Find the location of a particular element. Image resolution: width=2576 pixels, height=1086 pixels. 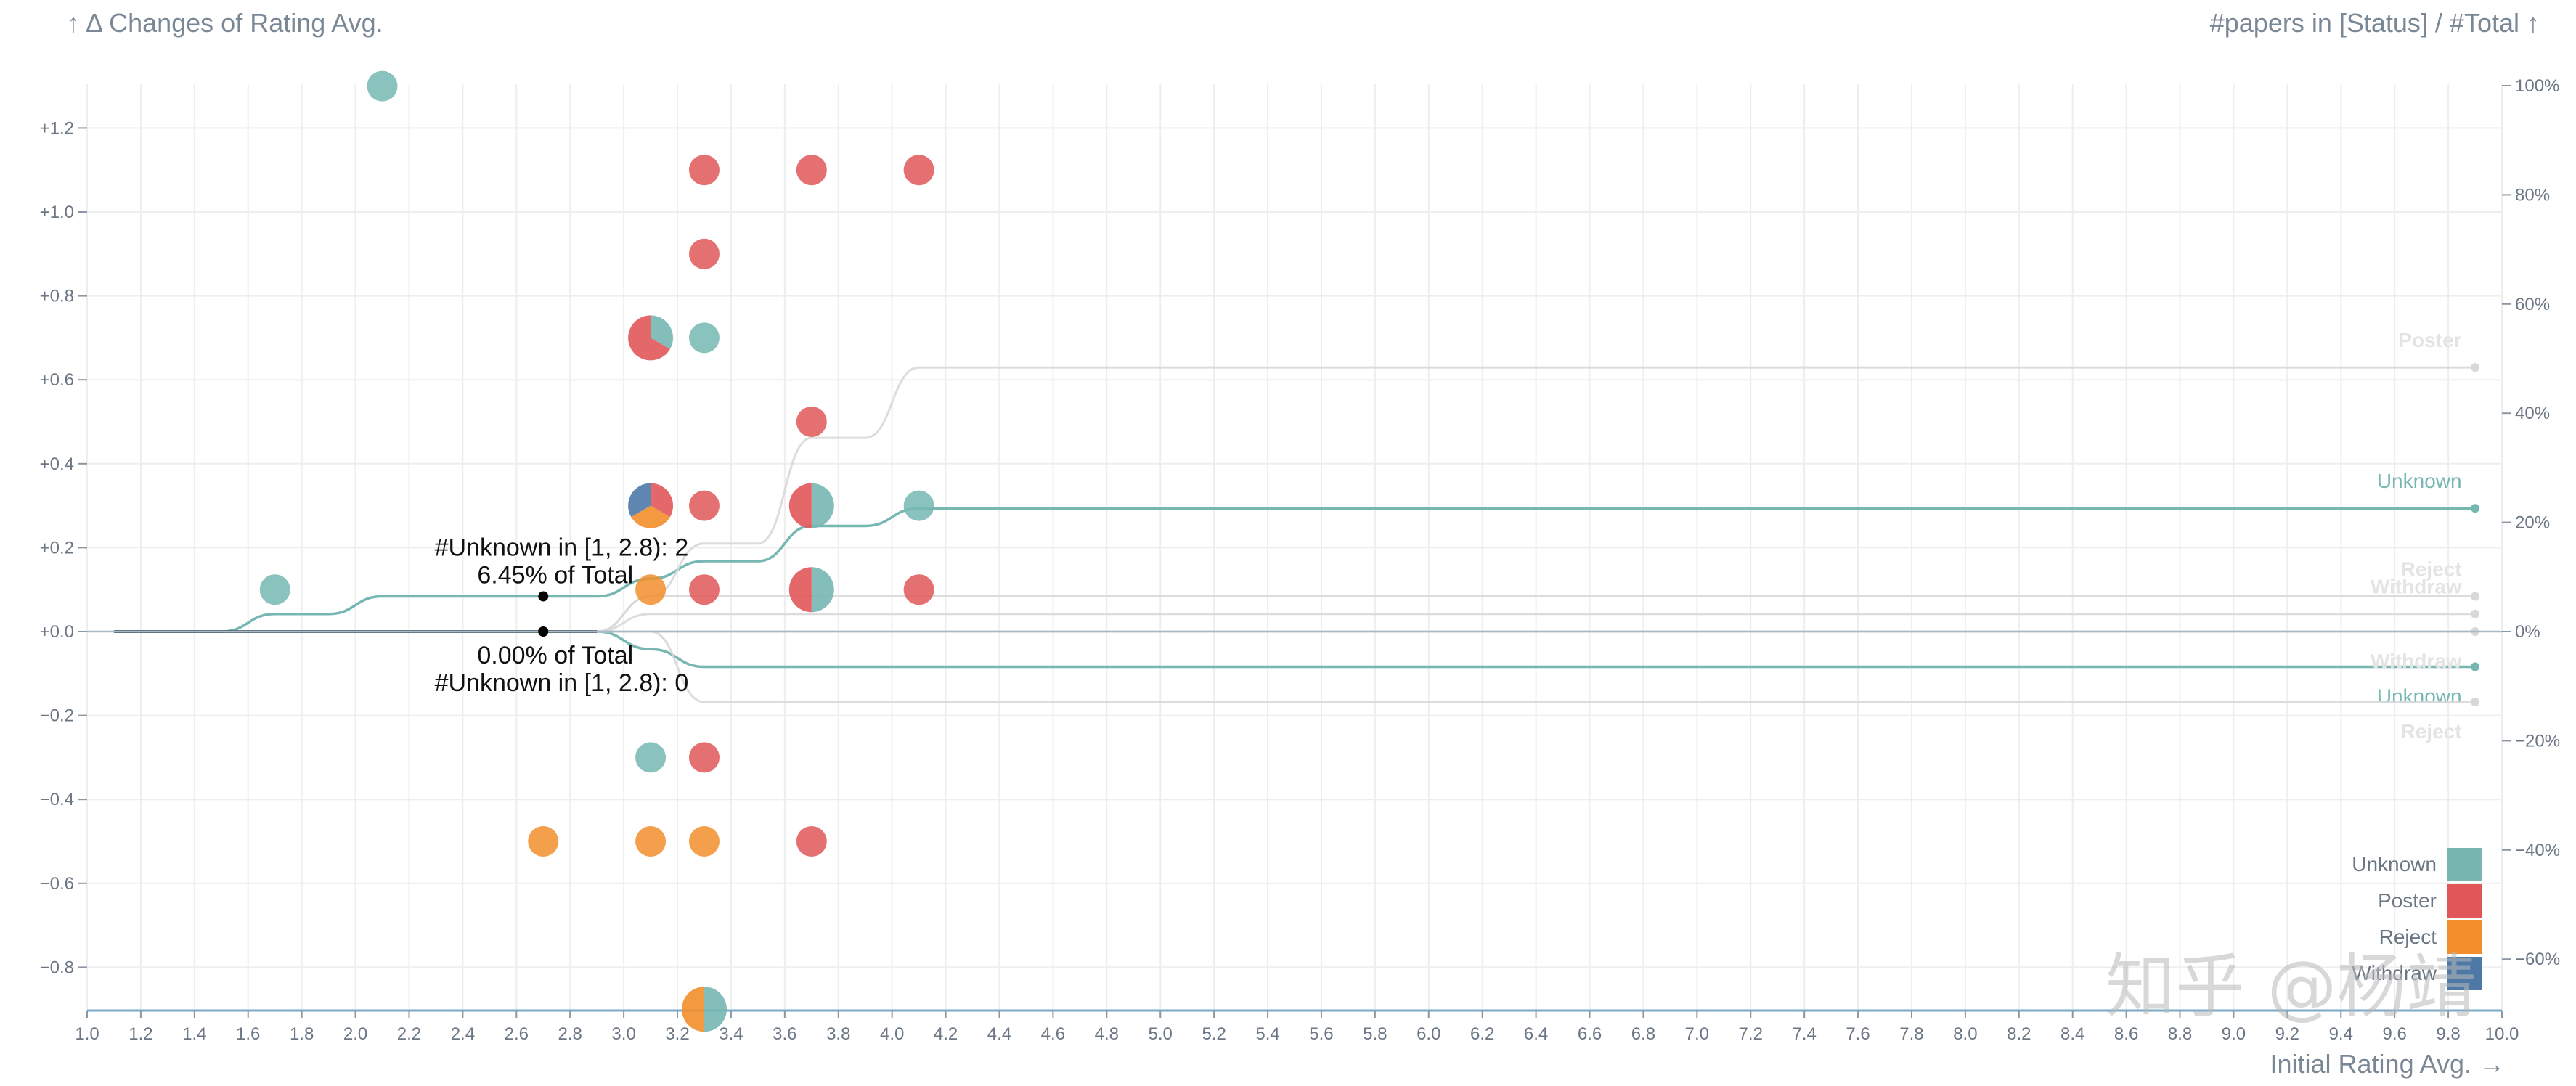

x-tick-label: 2.4 is located at coordinates (463, 1034).